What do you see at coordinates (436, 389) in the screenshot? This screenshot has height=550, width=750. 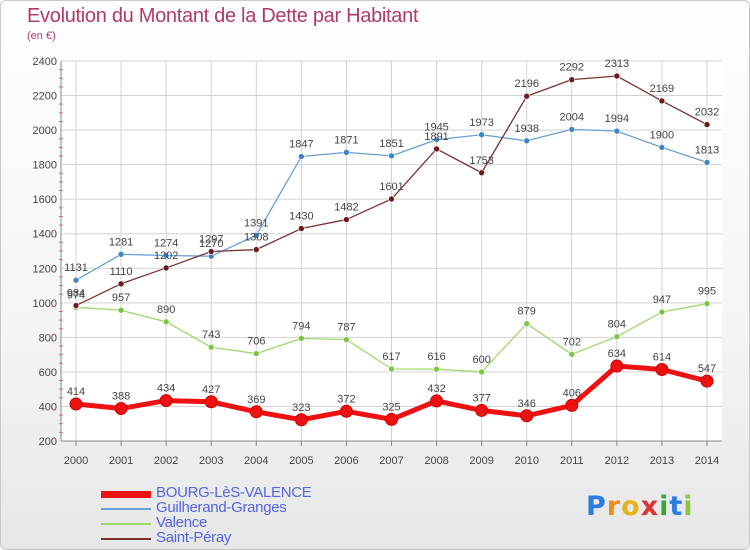 I see `data-label: 432` at bounding box center [436, 389].